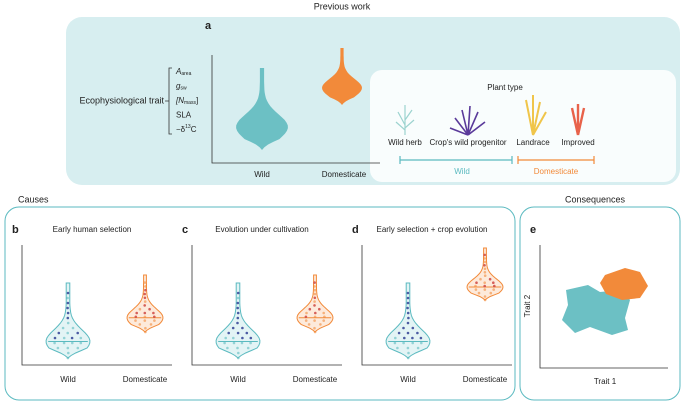 This screenshot has width=685, height=404. I want to click on panel-title: Evolution under cultivation, so click(261, 229).